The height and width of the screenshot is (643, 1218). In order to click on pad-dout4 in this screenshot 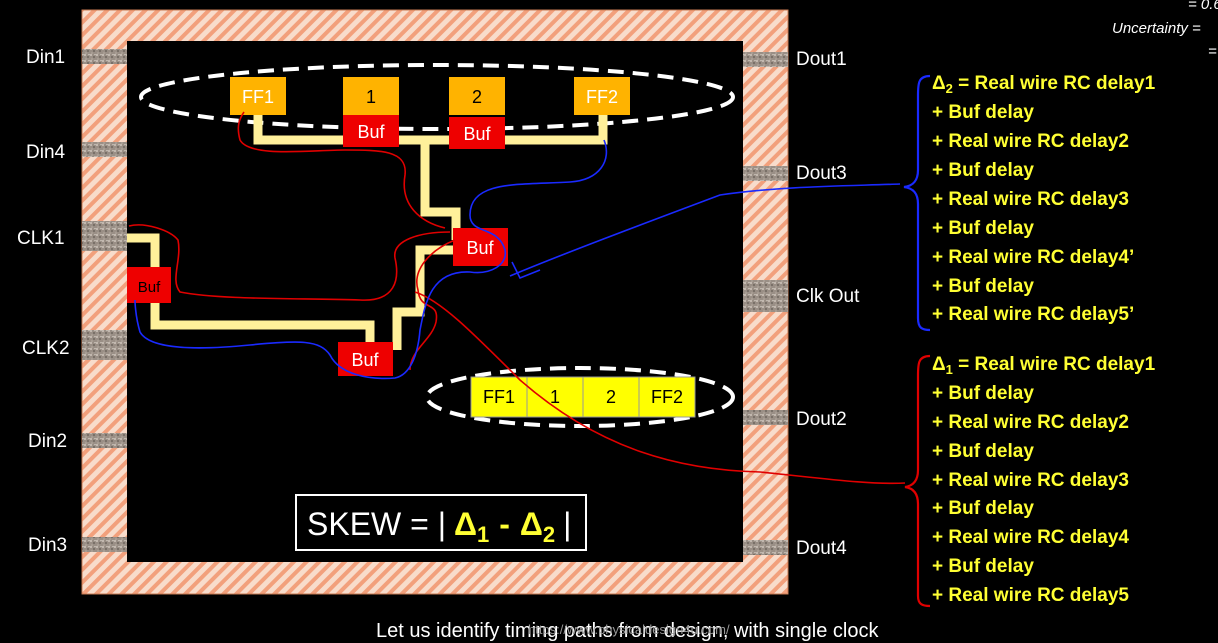, I will do `click(765, 547)`.